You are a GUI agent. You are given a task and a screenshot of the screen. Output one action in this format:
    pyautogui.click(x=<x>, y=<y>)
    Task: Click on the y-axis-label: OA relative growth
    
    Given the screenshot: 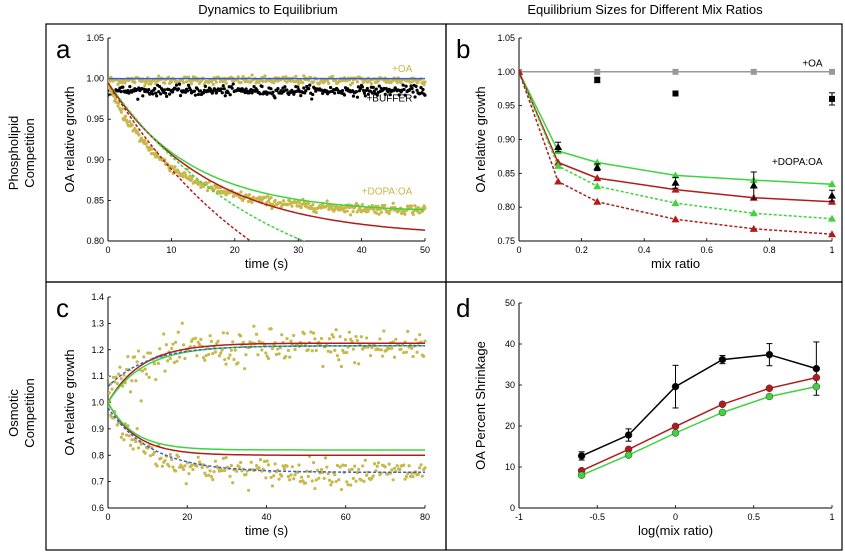 What is the action you would take?
    pyautogui.click(x=480, y=139)
    